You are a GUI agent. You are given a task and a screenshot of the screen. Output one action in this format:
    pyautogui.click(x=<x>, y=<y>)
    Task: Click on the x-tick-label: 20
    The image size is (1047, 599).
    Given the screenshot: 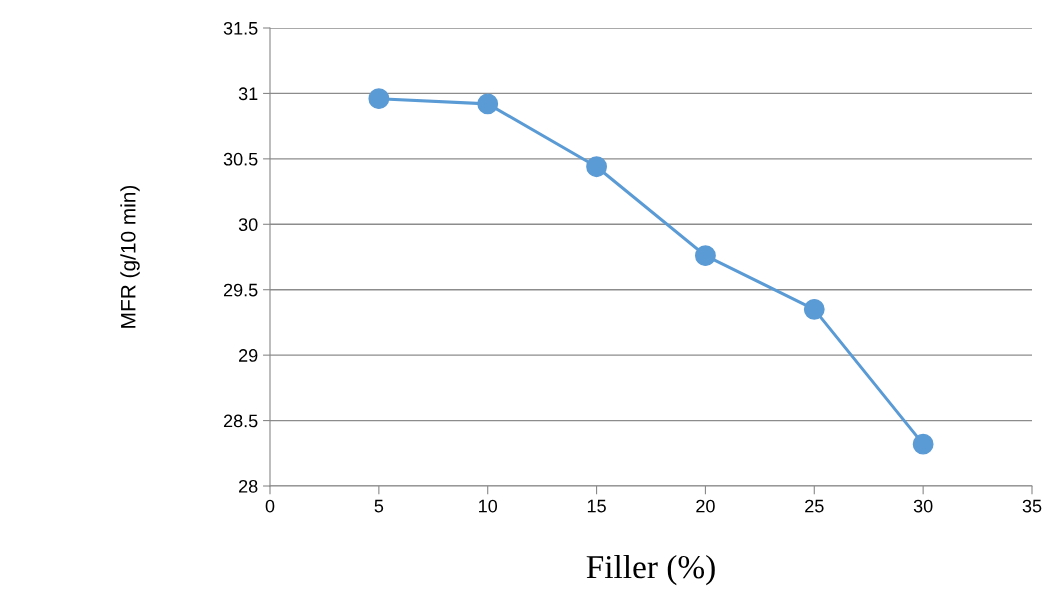 What is the action you would take?
    pyautogui.click(x=705, y=506)
    